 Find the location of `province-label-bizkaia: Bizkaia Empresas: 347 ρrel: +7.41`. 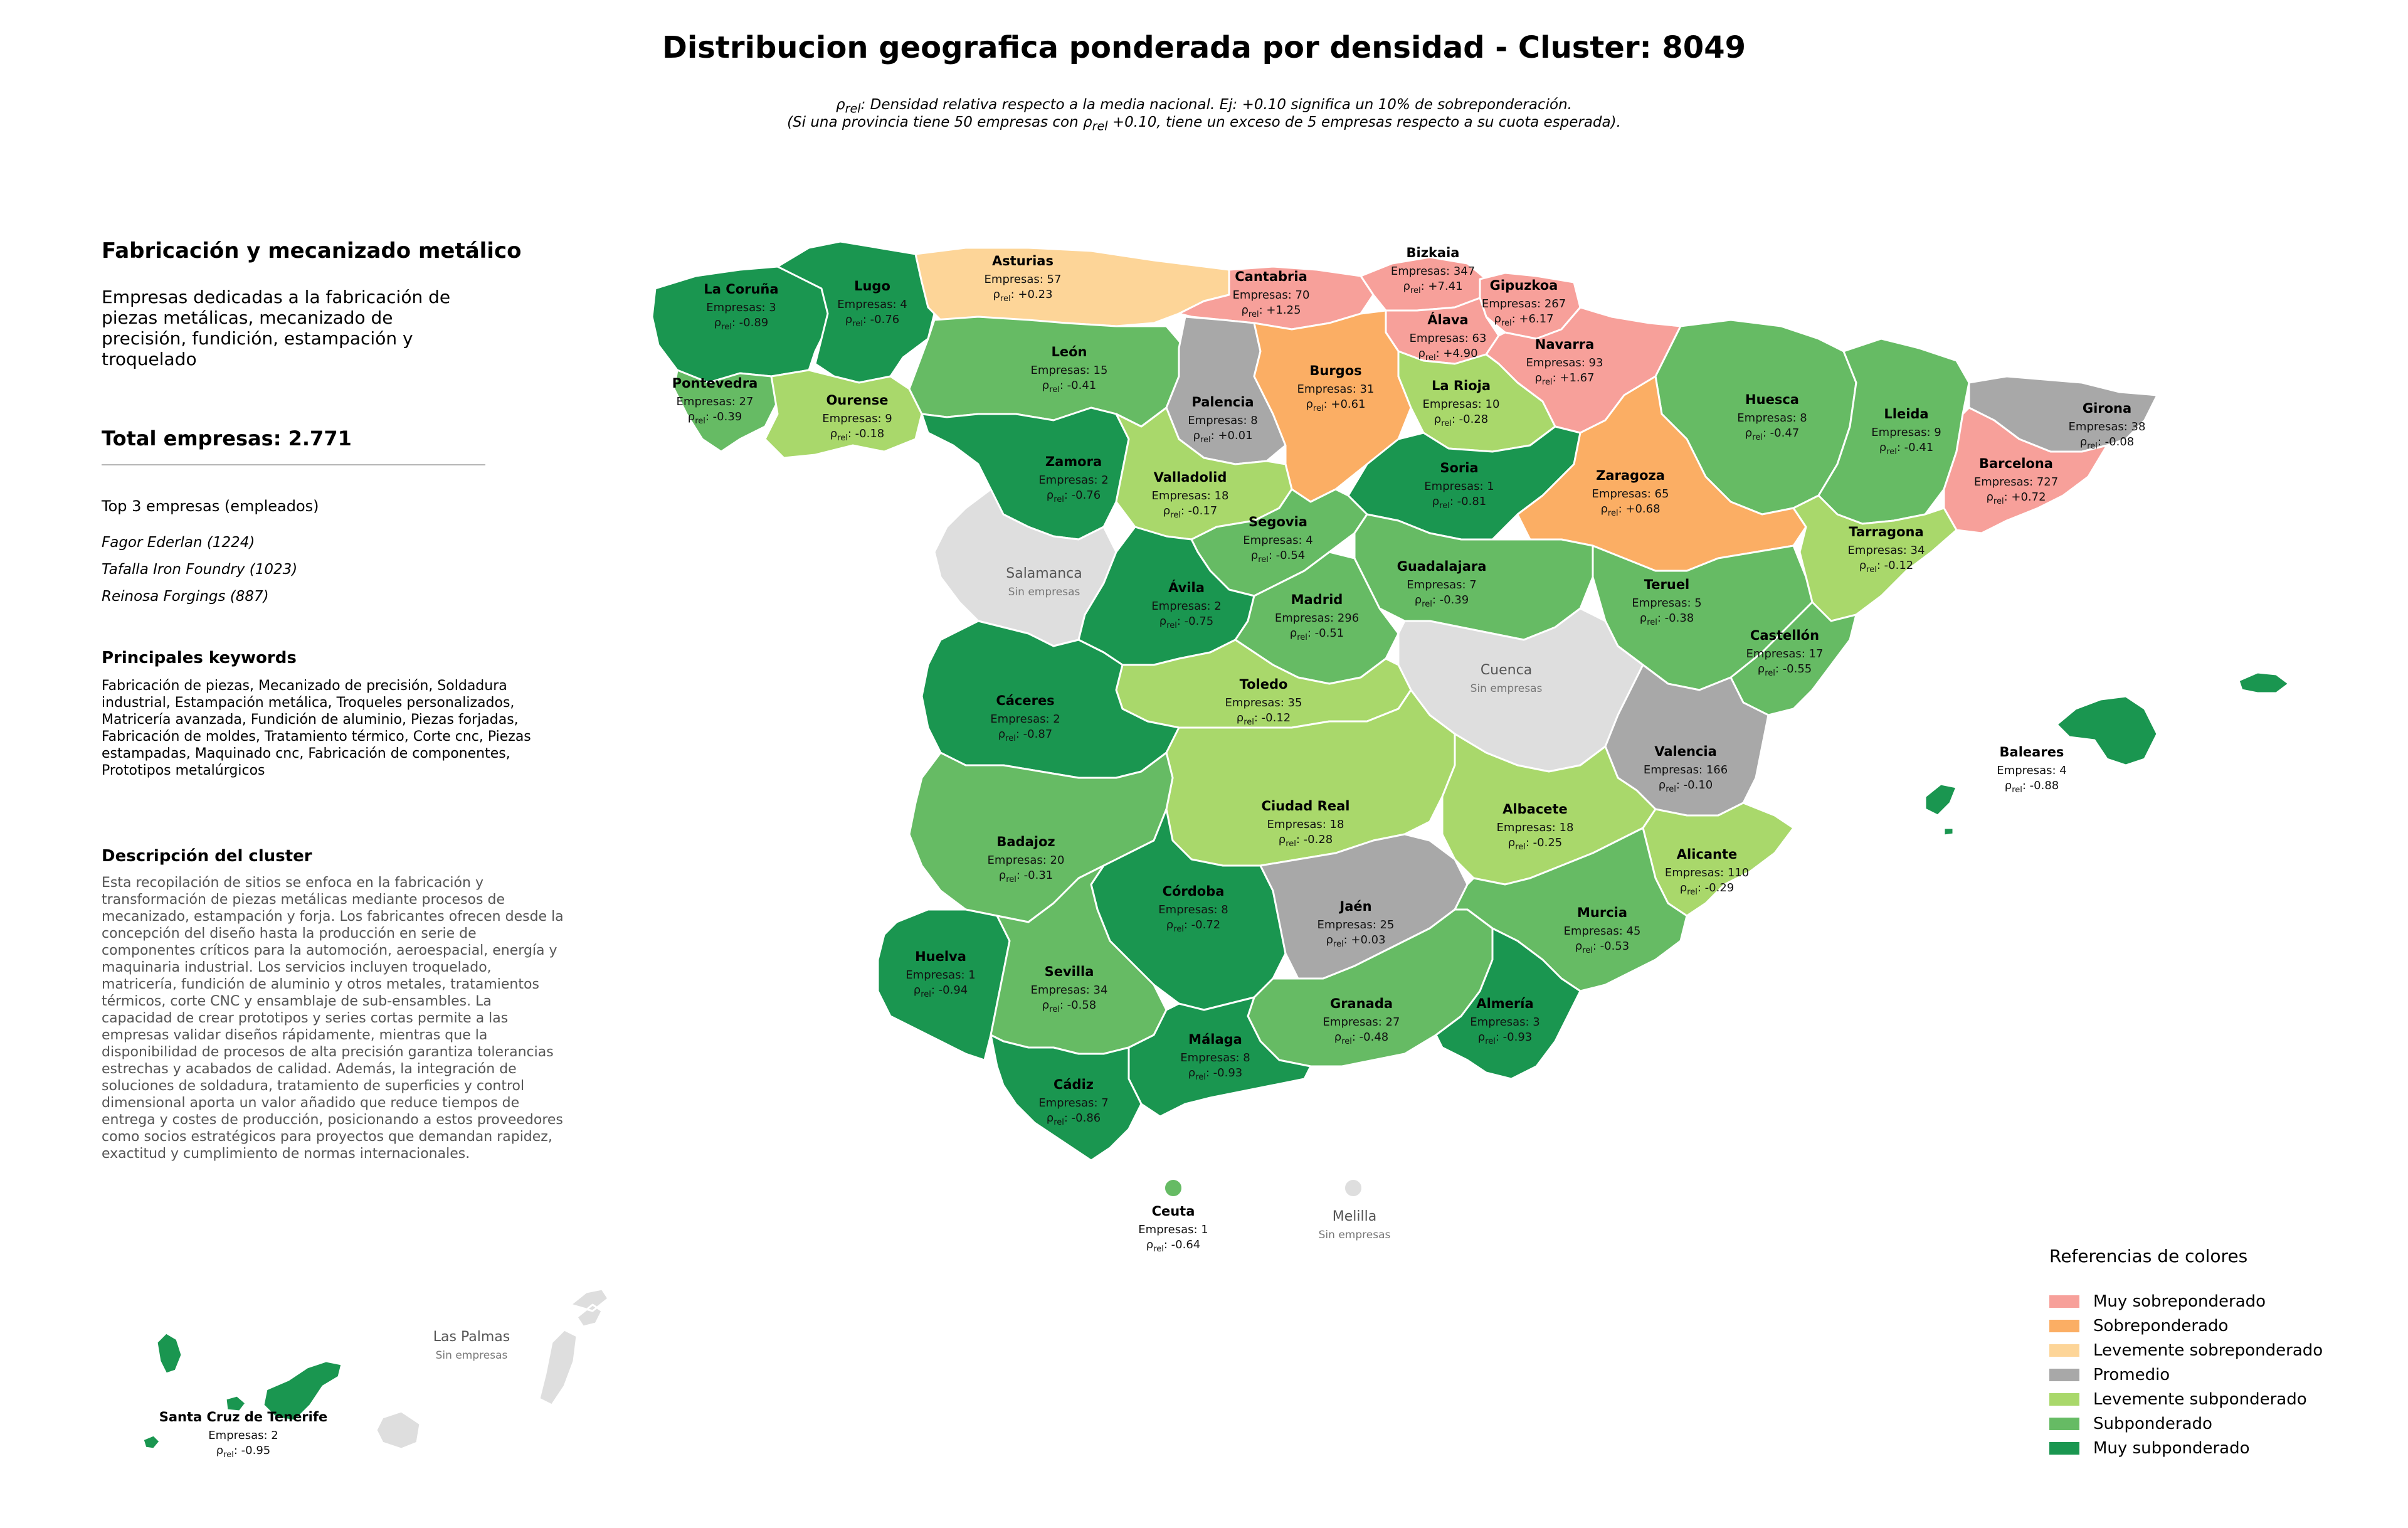

province-label-bizkaia: Bizkaia Empresas: 347 ρrel: +7.41 is located at coordinates (1433, 270).